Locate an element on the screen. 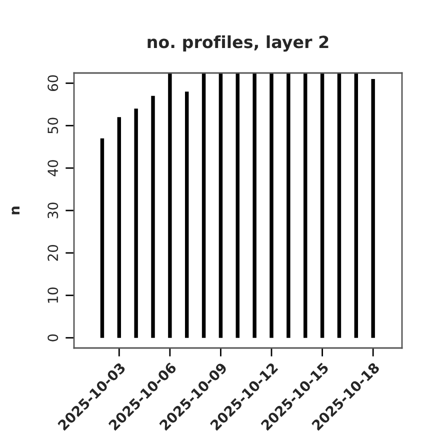 The image size is (440, 440). y-axis-title: n is located at coordinates (16, 210).